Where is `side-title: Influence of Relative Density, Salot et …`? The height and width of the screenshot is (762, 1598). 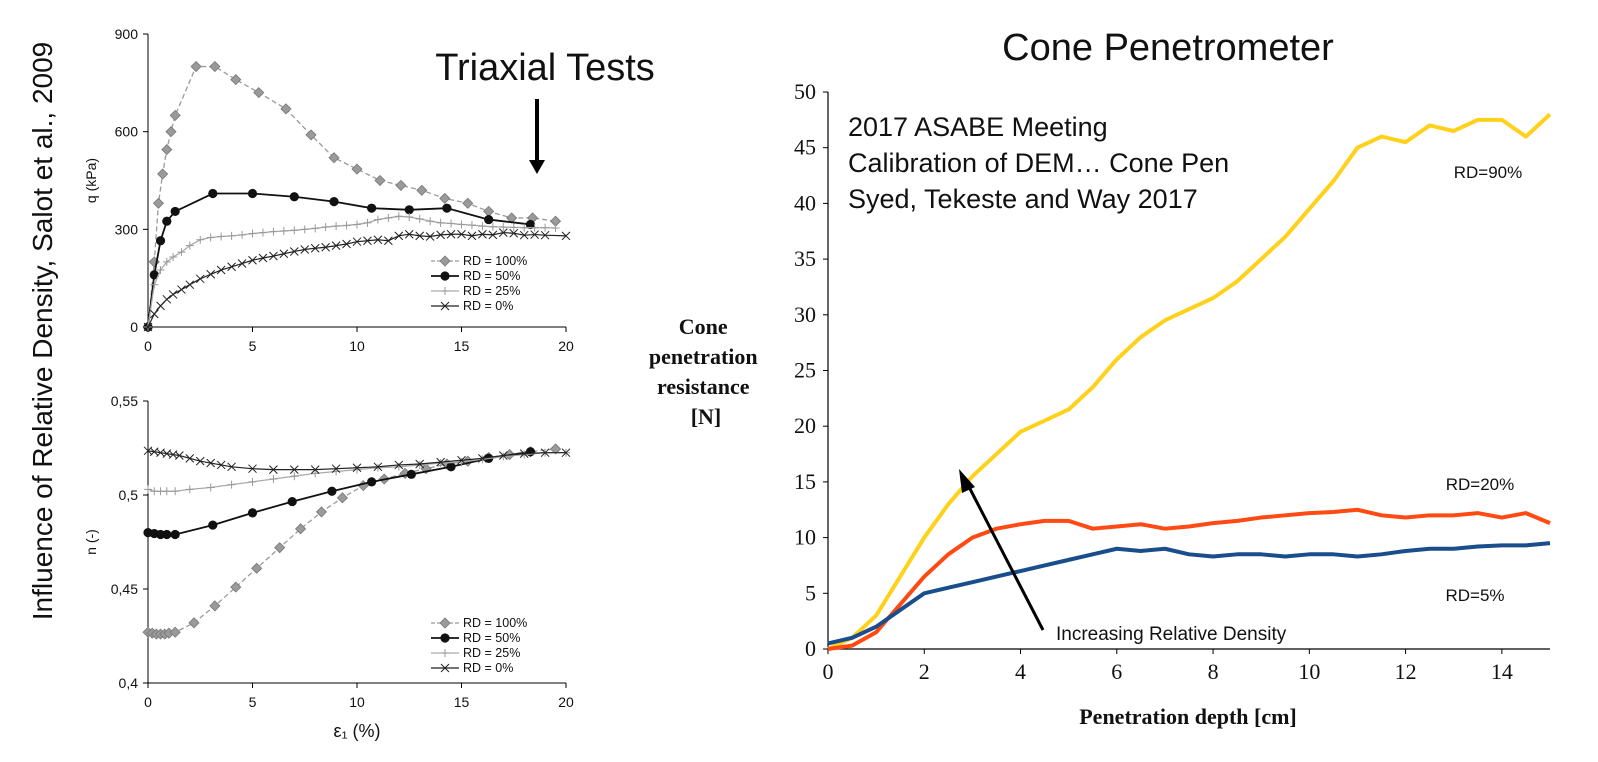
side-title: Influence of Relative Density, Salot et … is located at coordinates (42, 331).